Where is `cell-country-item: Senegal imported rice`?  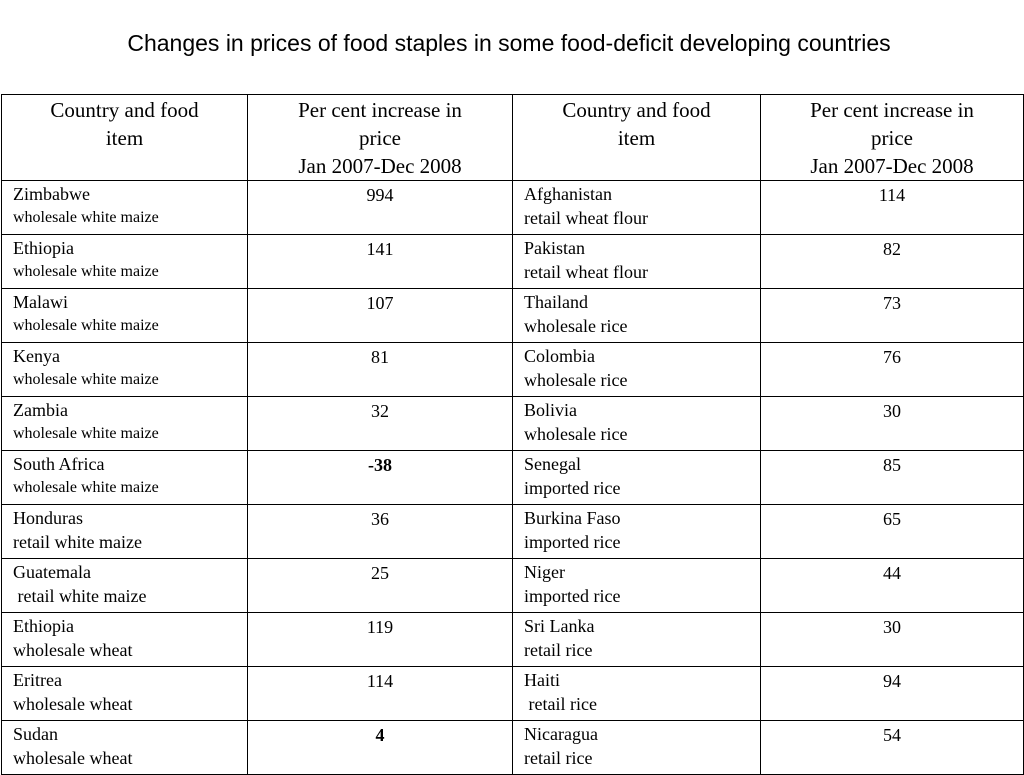
cell-country-item: Senegal imported rice is located at coordinates (636, 477).